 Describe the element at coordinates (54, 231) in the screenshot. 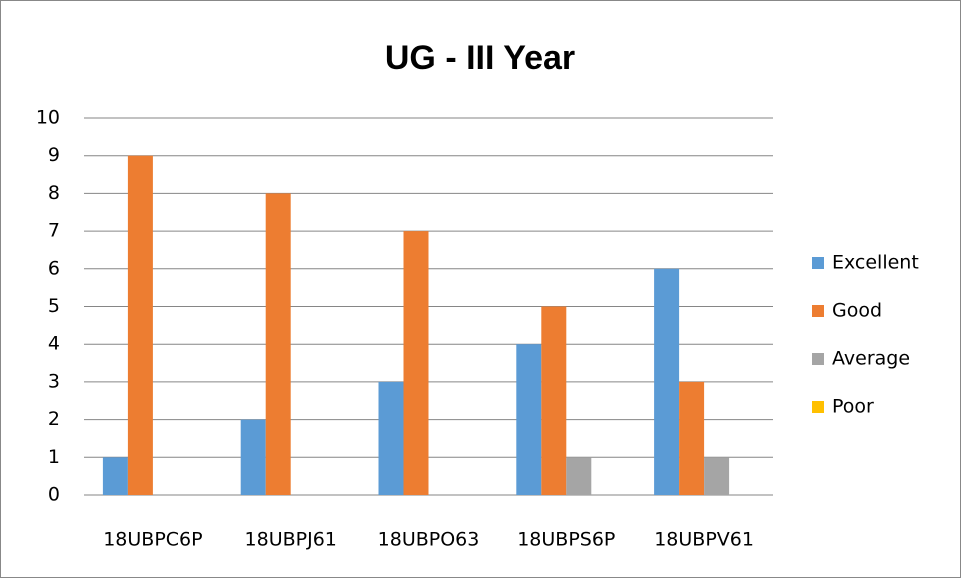

I see `y-tick-label: 7` at that location.